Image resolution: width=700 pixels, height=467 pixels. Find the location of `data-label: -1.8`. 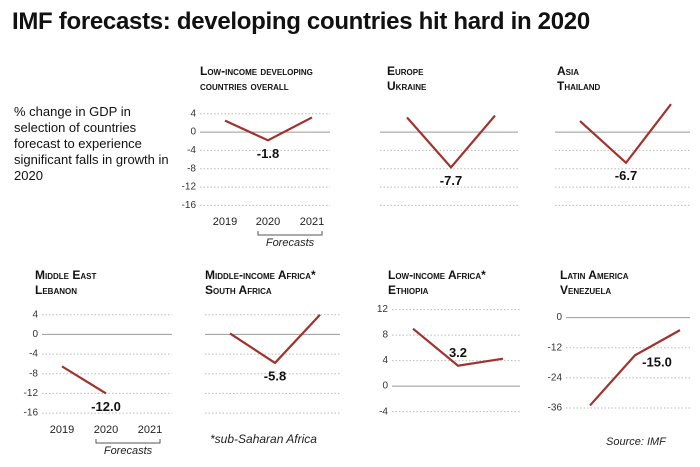

data-label: -1.8 is located at coordinates (268, 153).